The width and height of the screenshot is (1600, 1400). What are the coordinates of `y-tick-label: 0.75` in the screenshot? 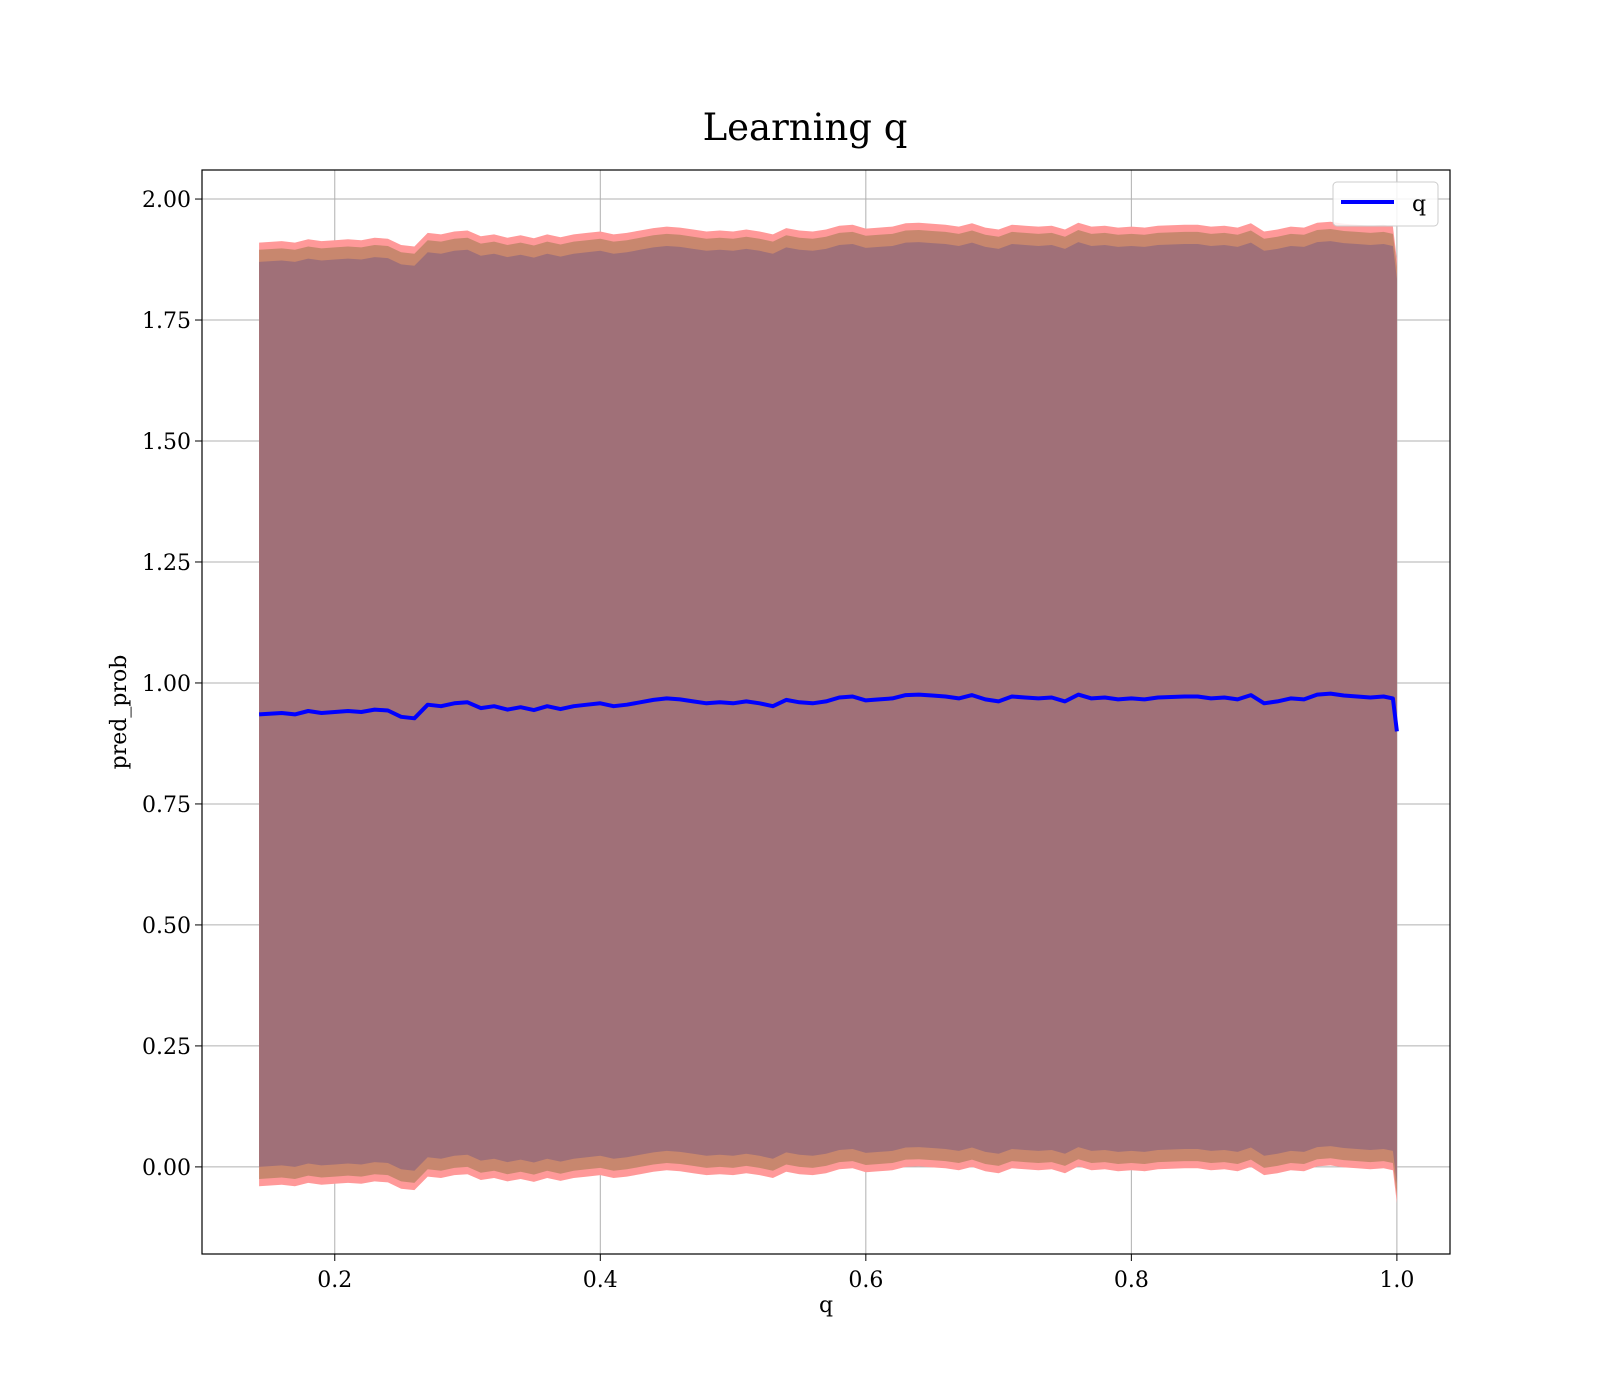 It's located at (166, 805).